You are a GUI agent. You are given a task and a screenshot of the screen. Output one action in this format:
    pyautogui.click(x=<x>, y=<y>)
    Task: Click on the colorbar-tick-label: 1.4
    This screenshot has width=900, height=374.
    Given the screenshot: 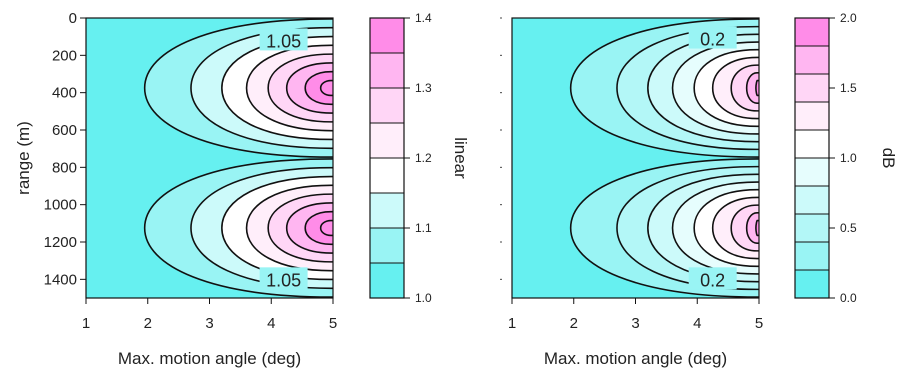 What is the action you would take?
    pyautogui.click(x=423, y=18)
    